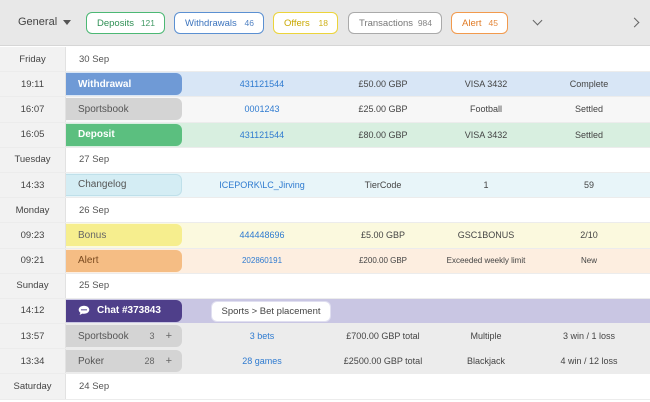  What do you see at coordinates (325, 160) in the screenshot?
I see `day-header: Tuesday 27 Sep` at bounding box center [325, 160].